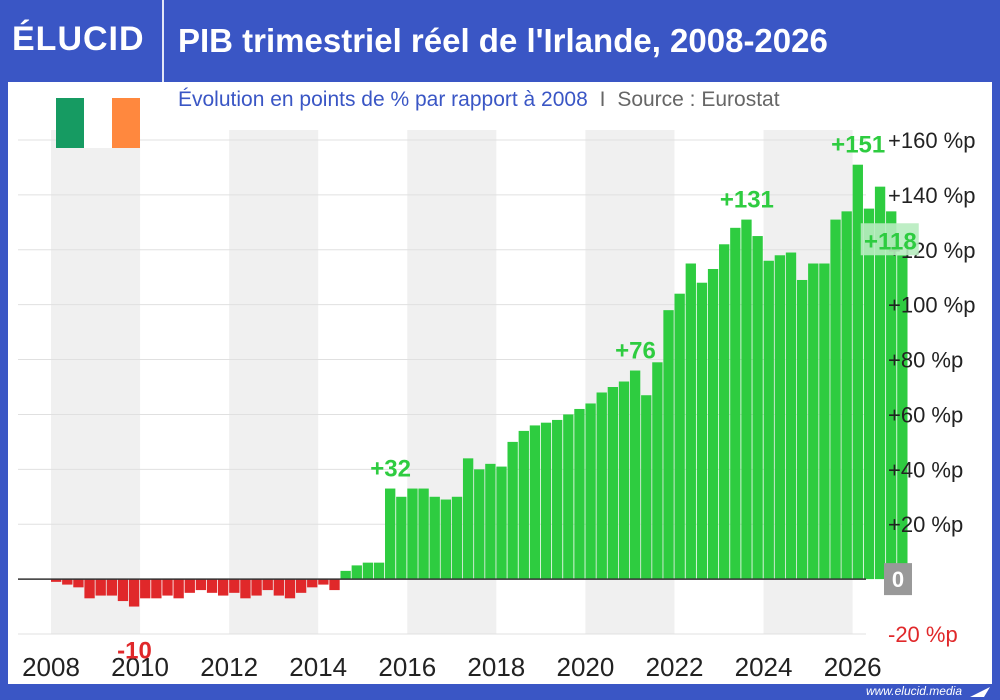  I want to click on data-label: -10, so click(134, 651).